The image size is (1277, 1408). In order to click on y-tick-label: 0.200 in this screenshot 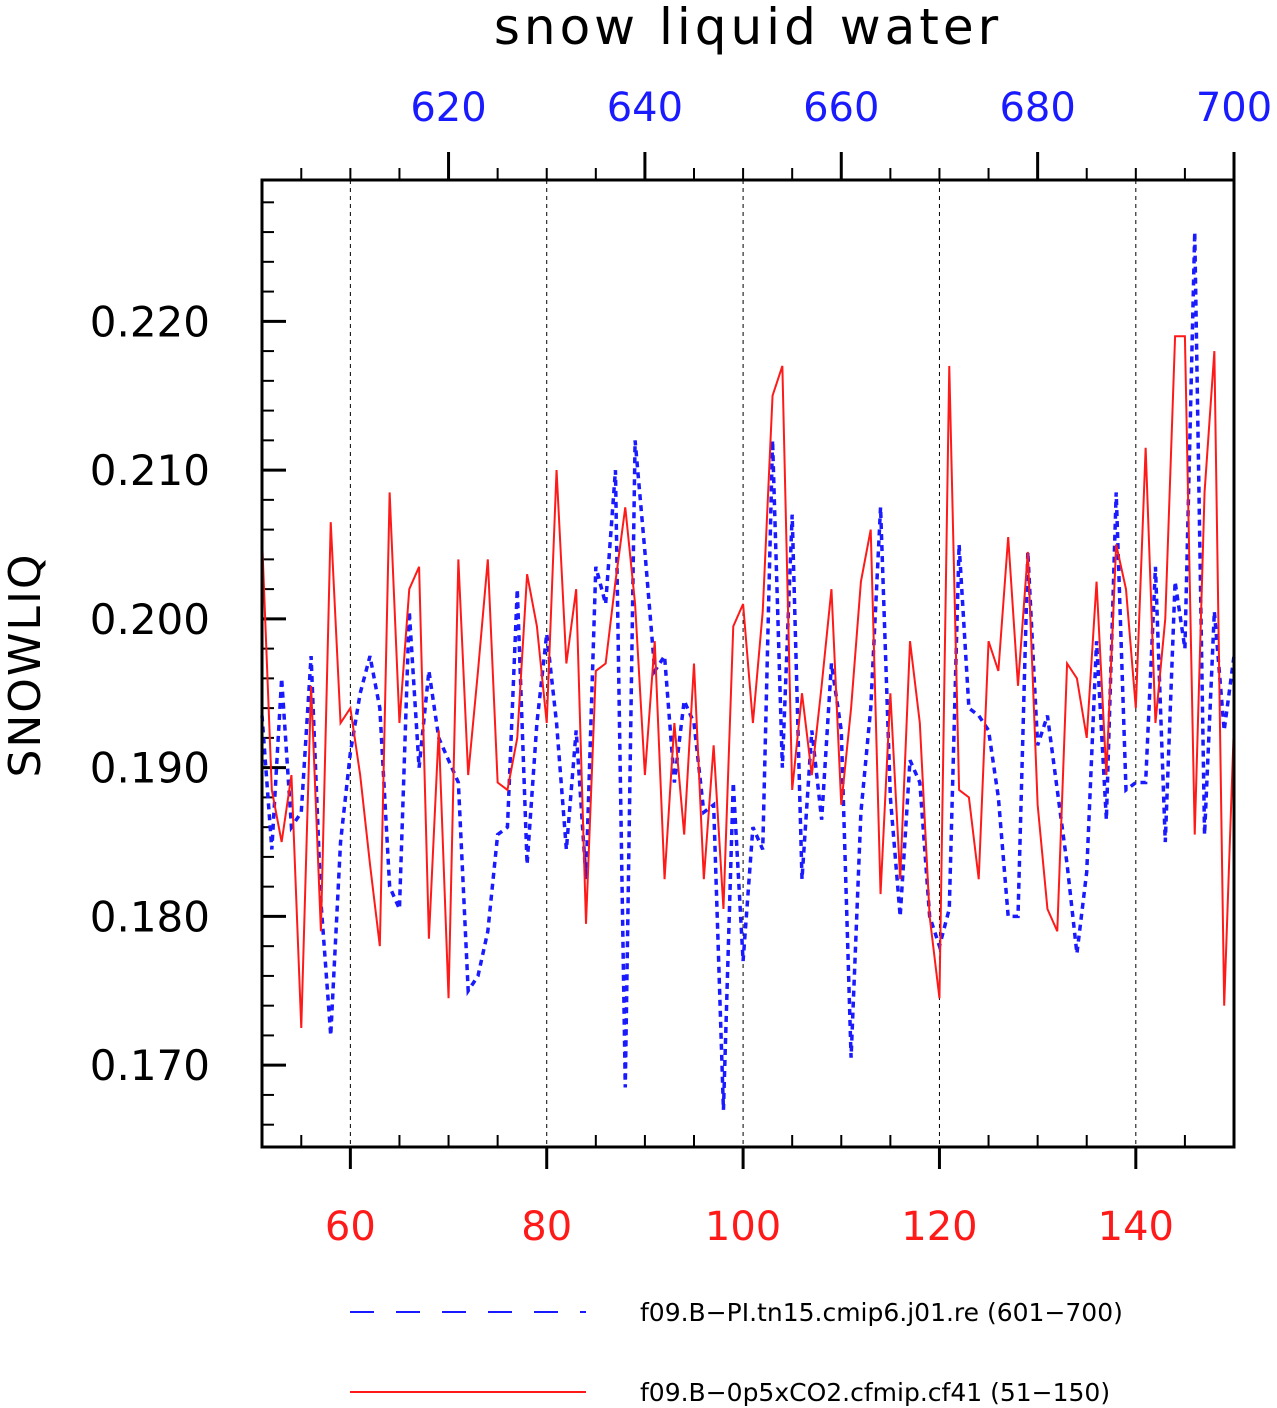, I will do `click(150, 619)`.